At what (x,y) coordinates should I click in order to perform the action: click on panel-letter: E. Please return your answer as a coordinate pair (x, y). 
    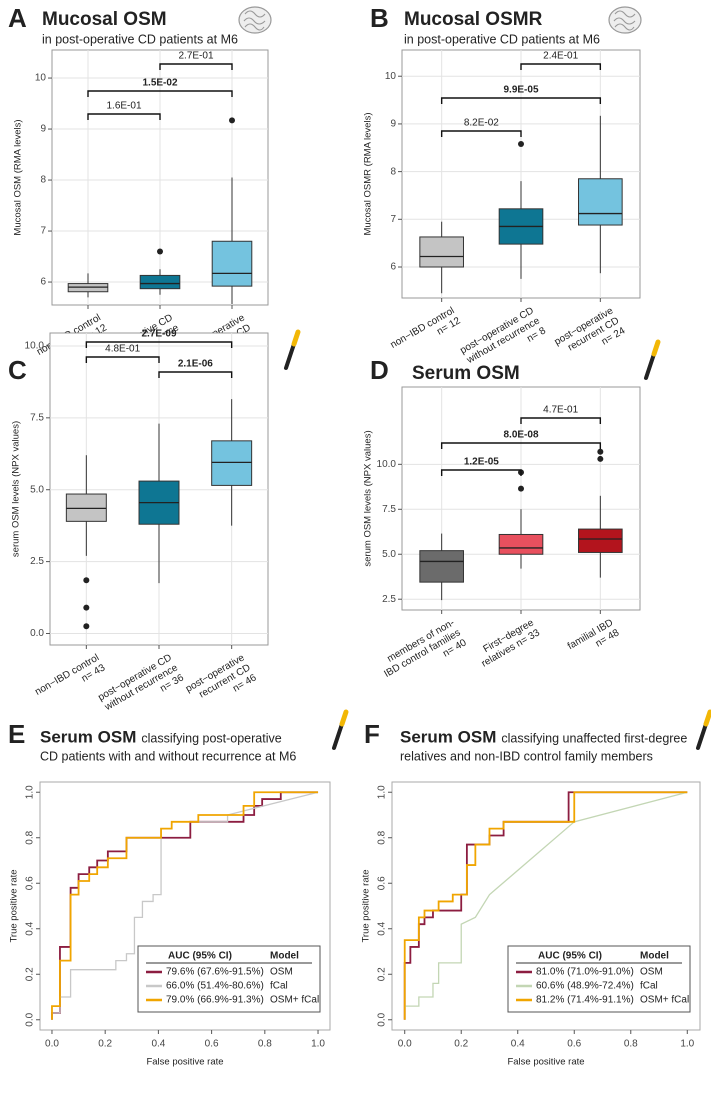
    Looking at the image, I should click on (16, 734).